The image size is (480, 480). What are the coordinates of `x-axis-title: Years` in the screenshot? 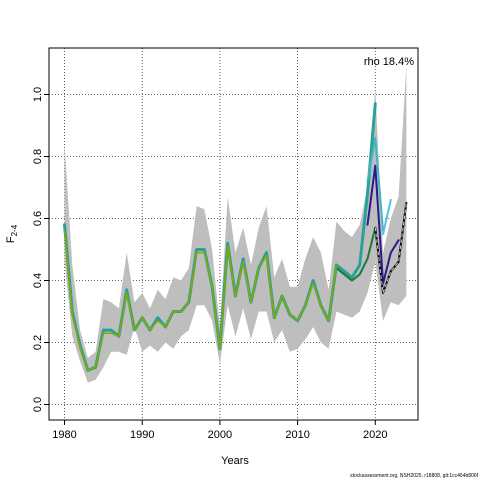 It's located at (235, 461).